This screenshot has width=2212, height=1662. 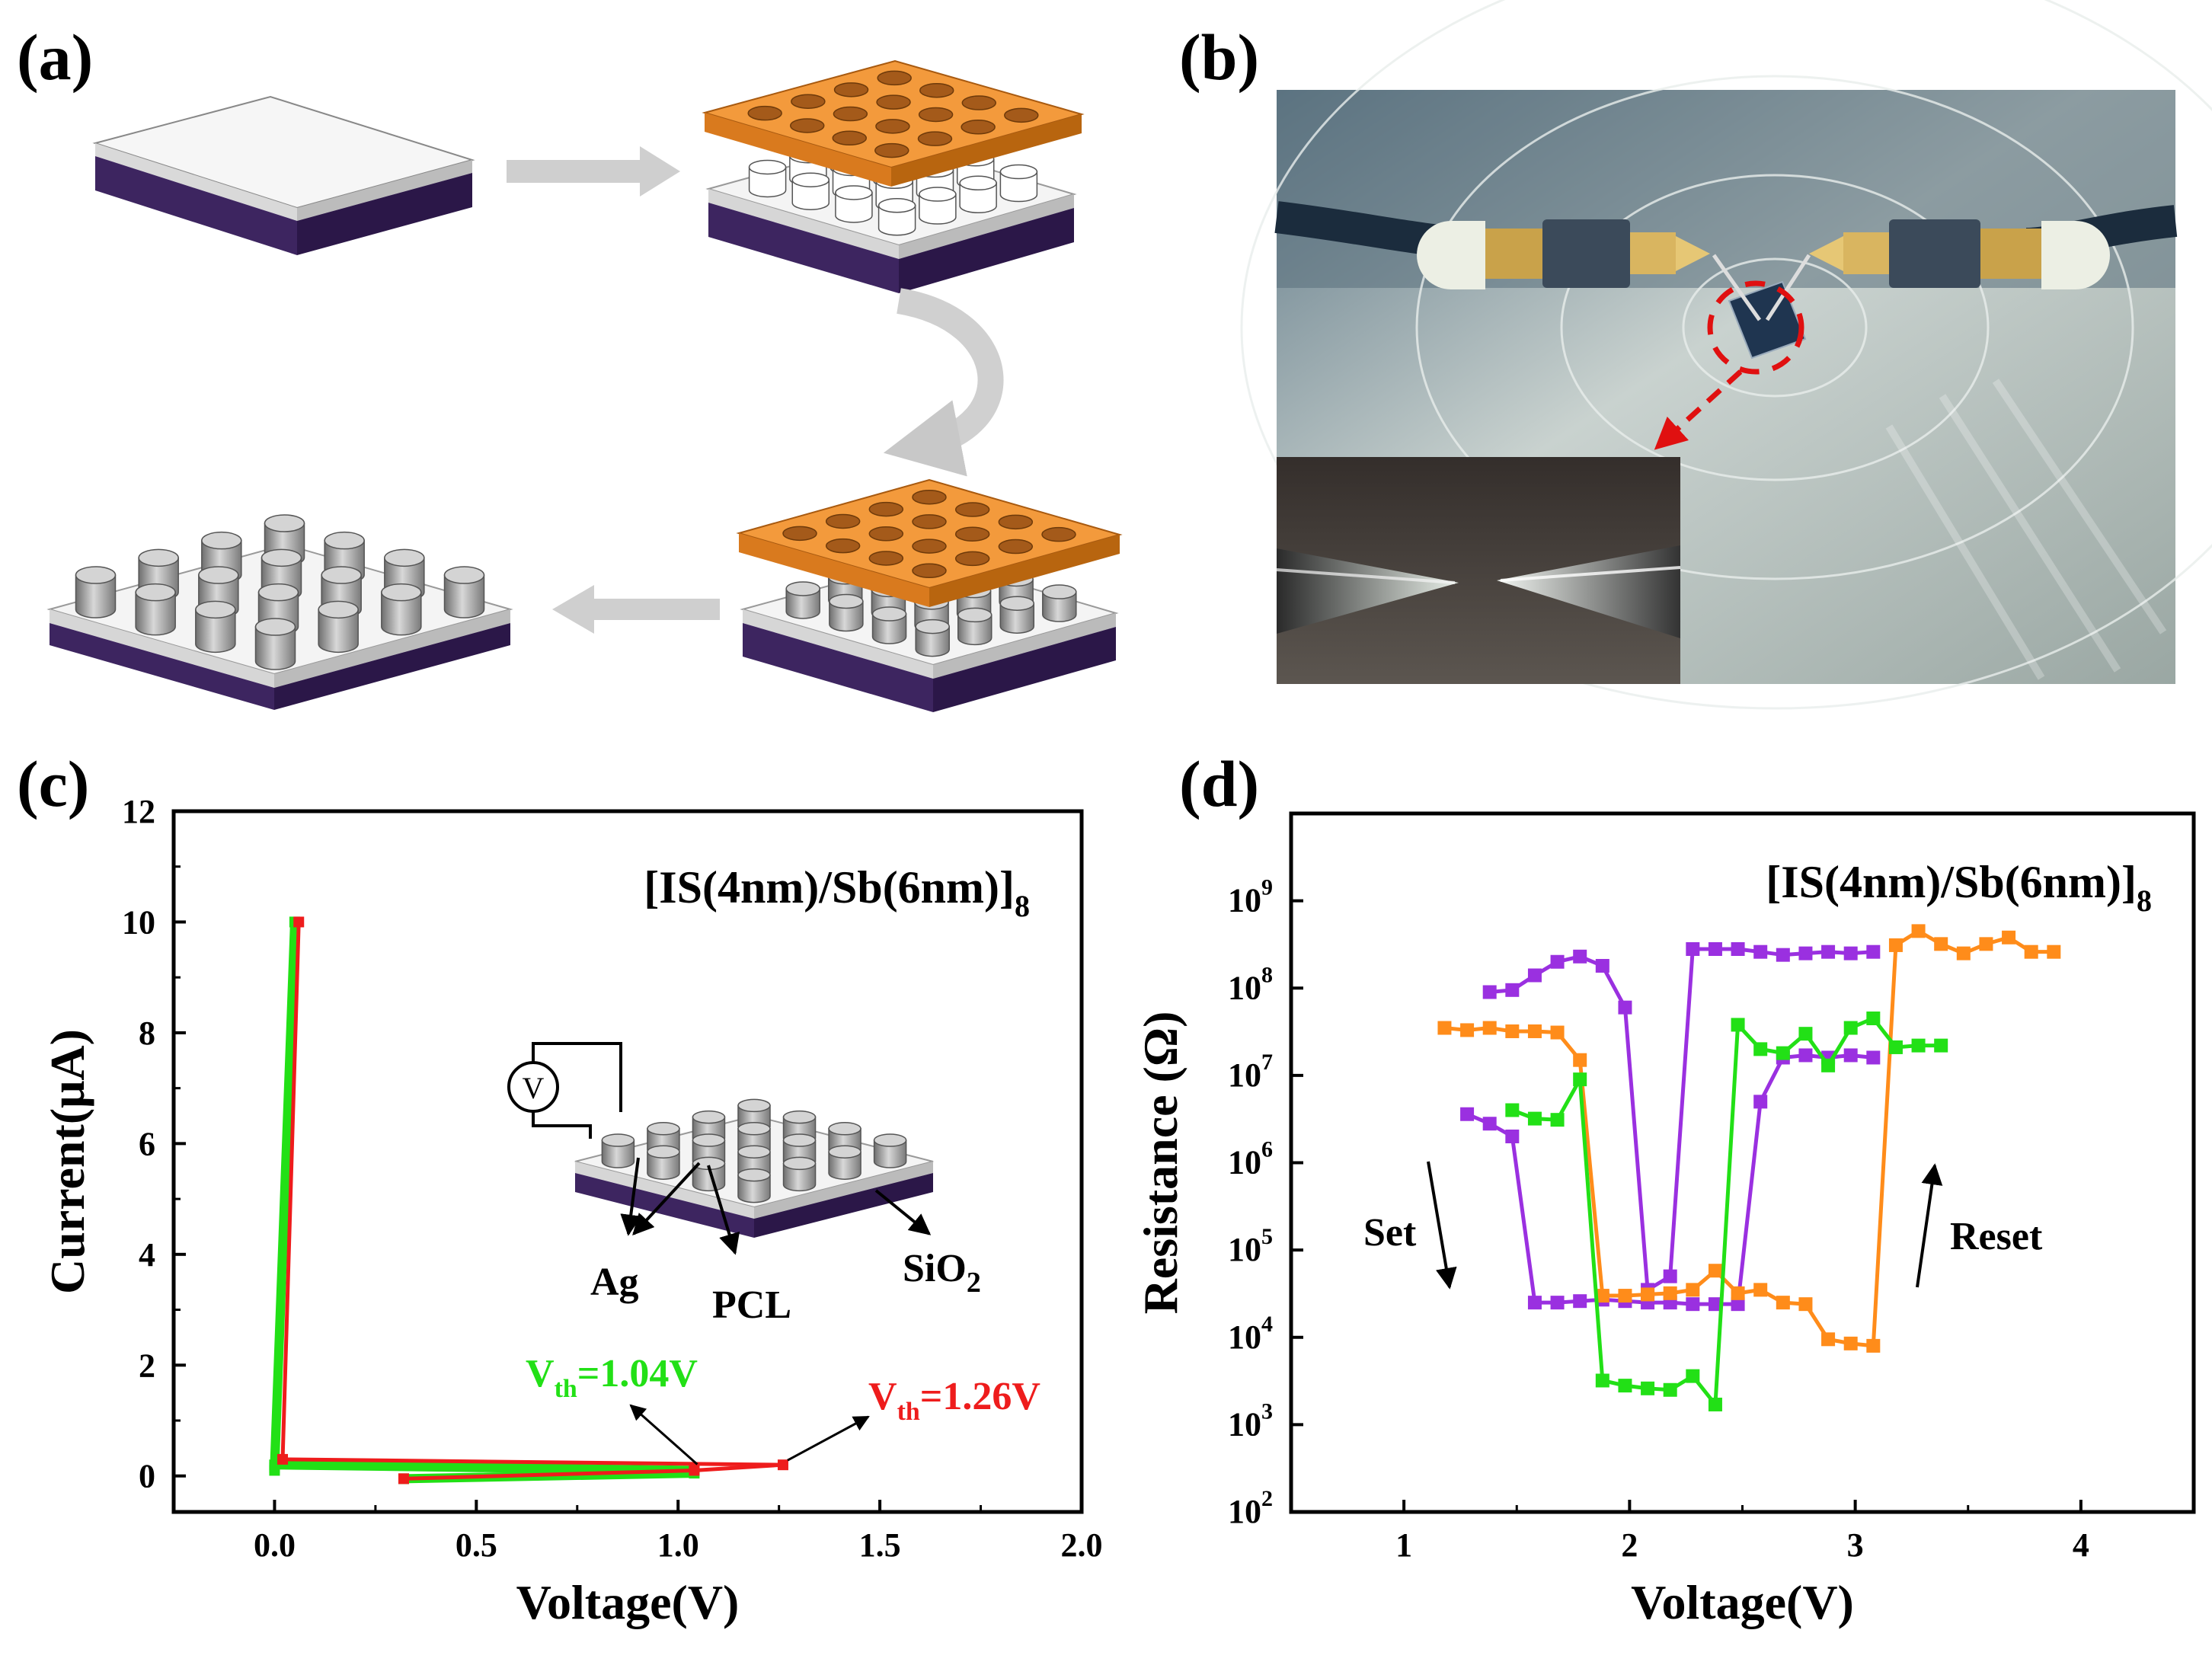 What do you see at coordinates (1930, 1225) in the screenshot?
I see `reset-arrow` at bounding box center [1930, 1225].